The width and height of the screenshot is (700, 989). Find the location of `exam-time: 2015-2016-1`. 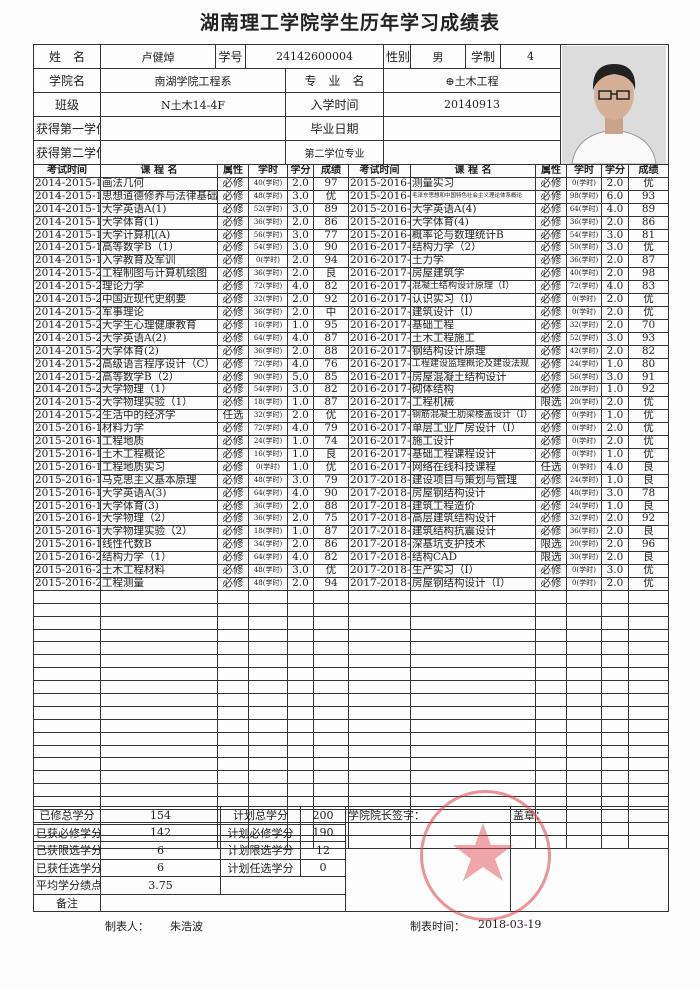

exam-time: 2015-2016-1 is located at coordinates (67, 480).